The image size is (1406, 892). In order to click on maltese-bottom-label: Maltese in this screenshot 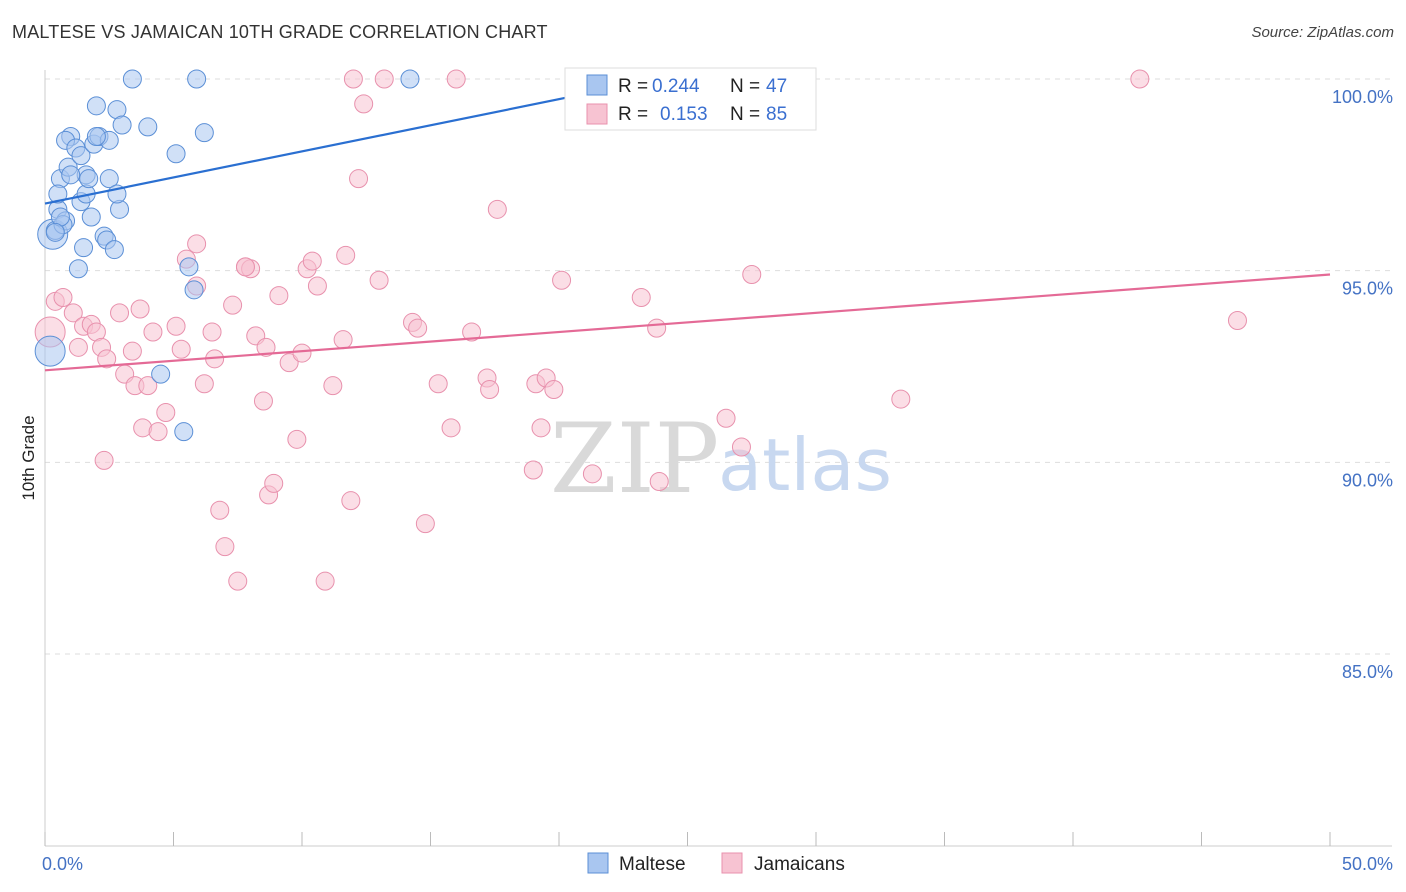, I will do `click(652, 864)`.